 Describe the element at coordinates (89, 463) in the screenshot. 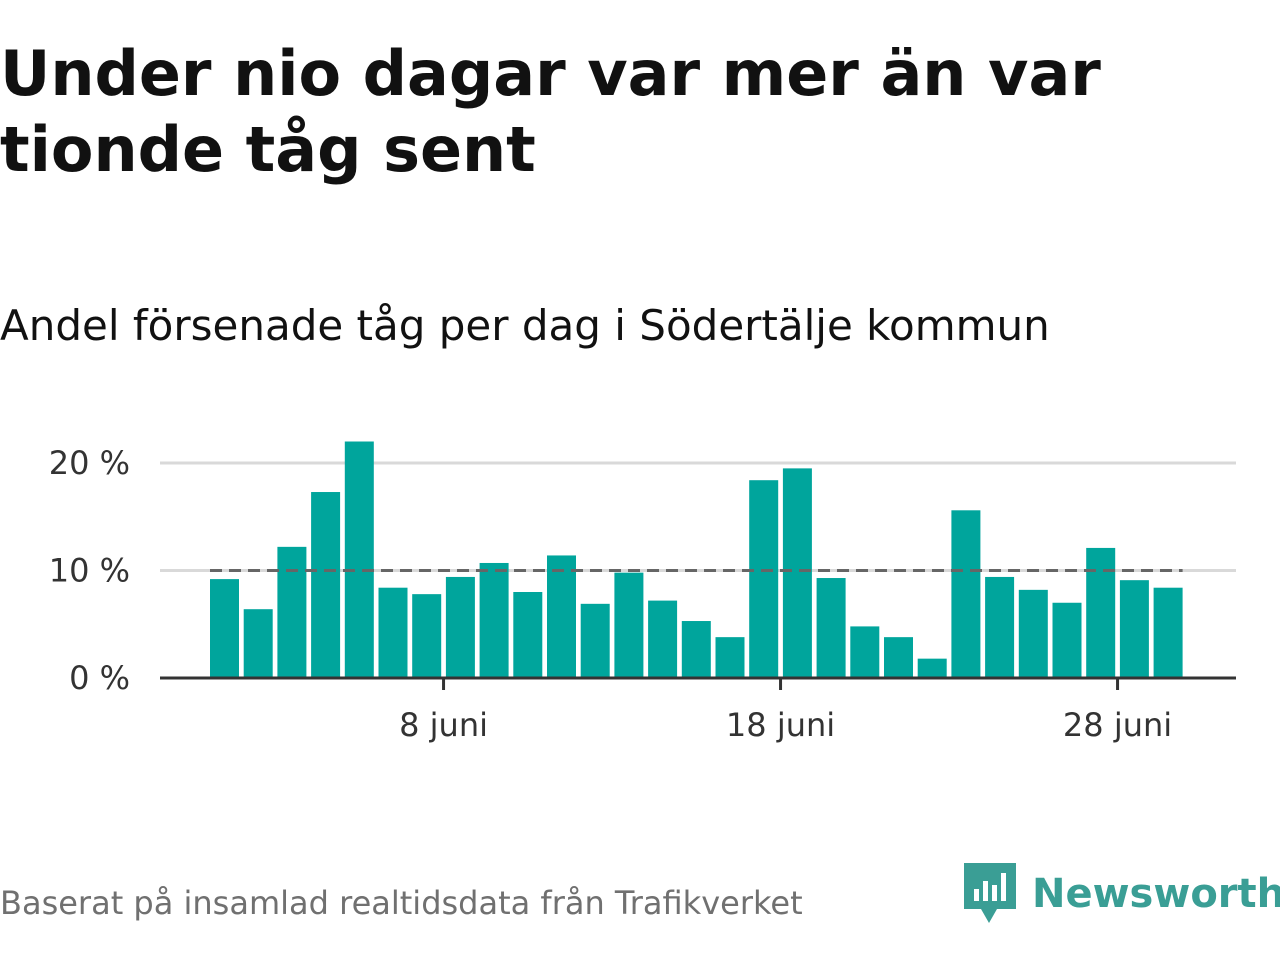

I see `y-tick-label: 20 %` at that location.